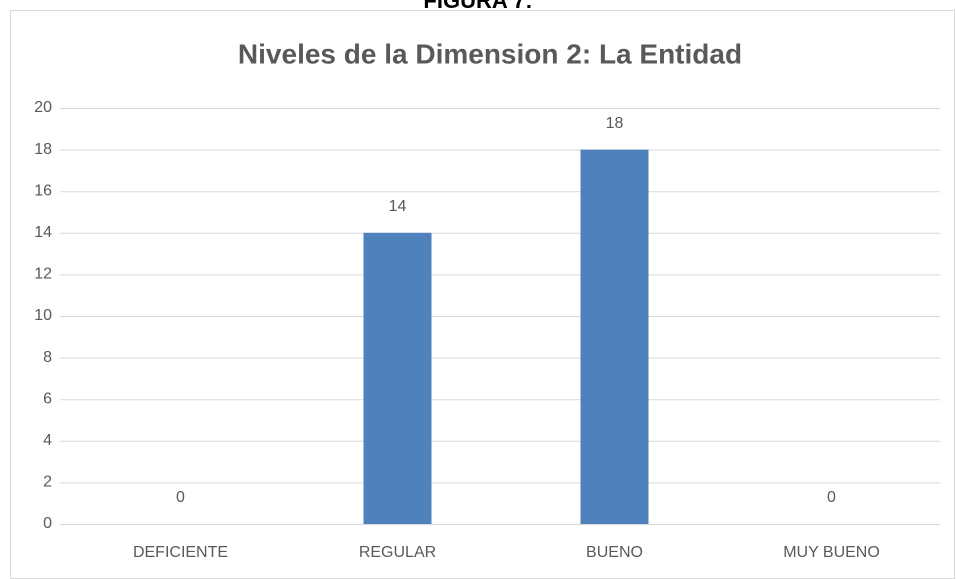  Describe the element at coordinates (490, 53) in the screenshot. I see `chart-title: Niveles de la Dimension 2: La Entidad` at that location.